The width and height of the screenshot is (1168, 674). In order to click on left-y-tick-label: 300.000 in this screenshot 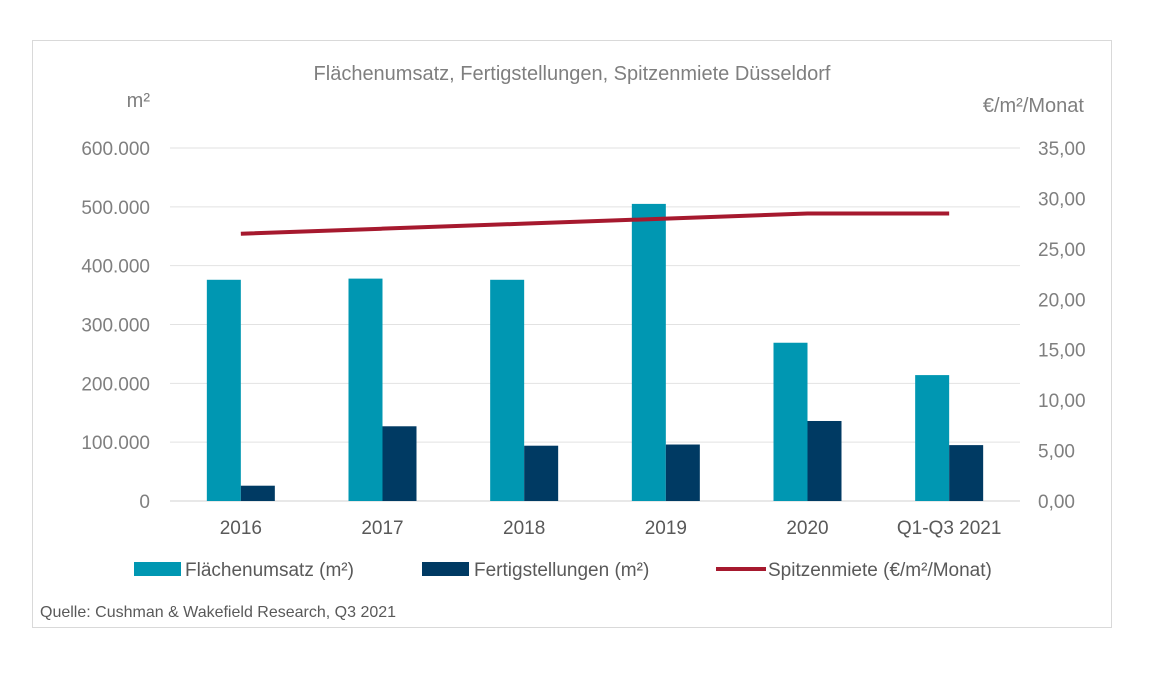, I will do `click(115, 326)`.